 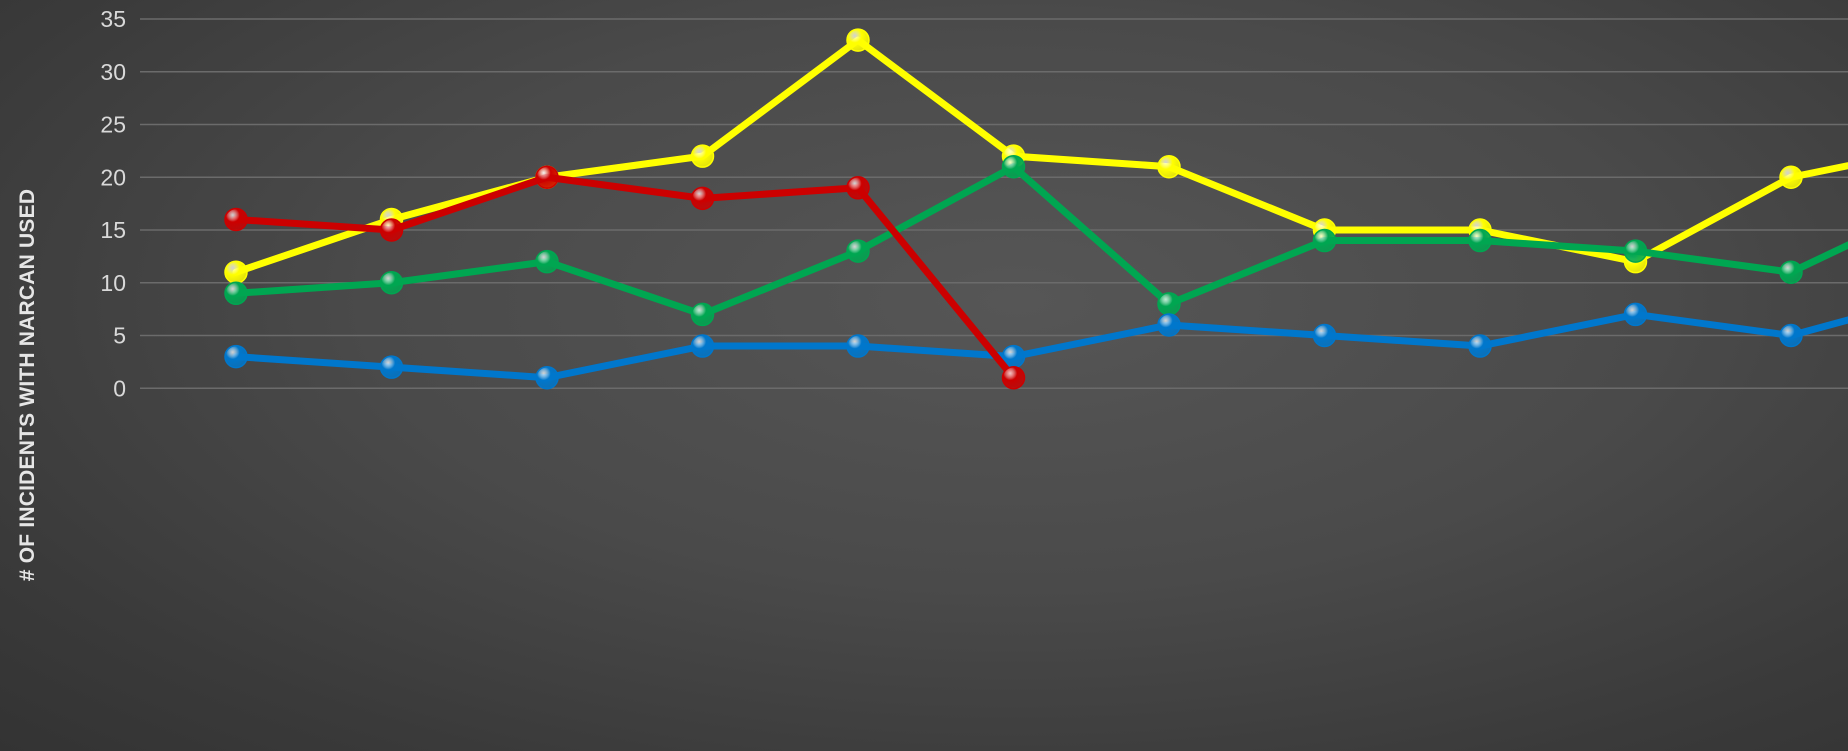 I want to click on y-tick-label: 25, so click(x=113, y=125).